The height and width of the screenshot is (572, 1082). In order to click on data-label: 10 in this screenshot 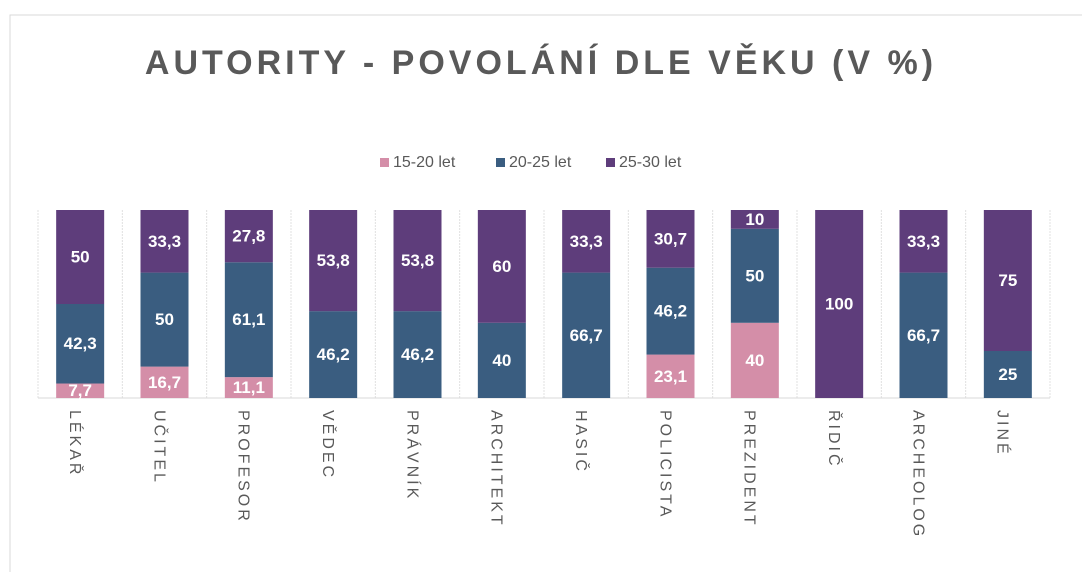, I will do `click(754, 219)`.